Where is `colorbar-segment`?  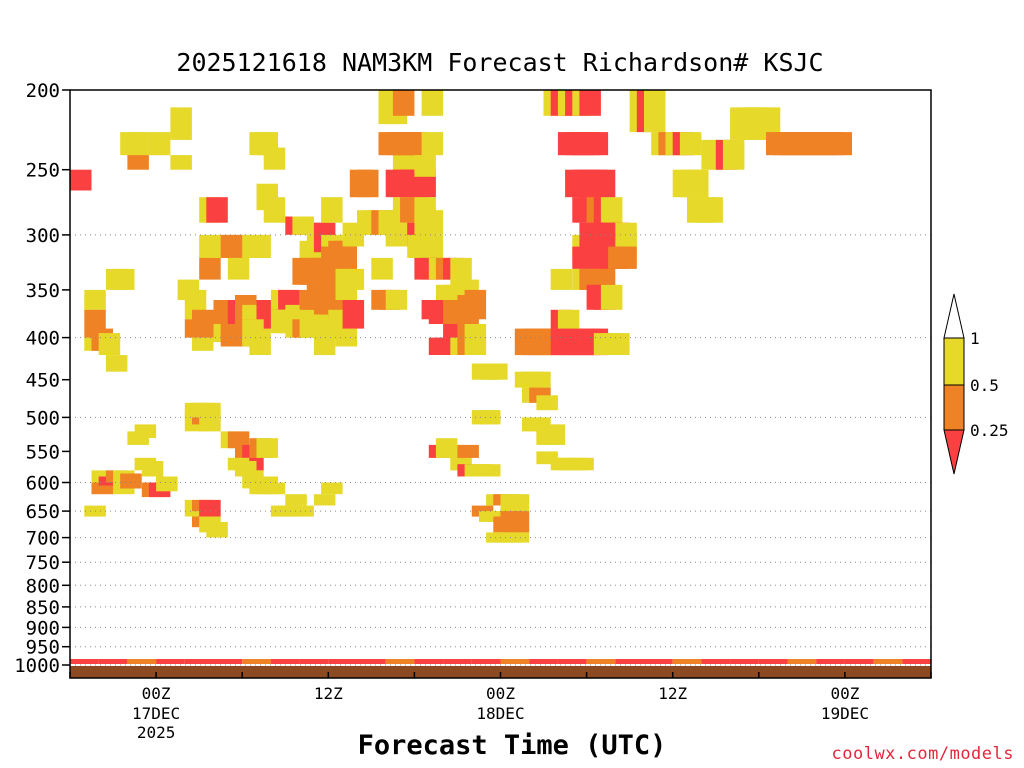
colorbar-segment is located at coordinates (954, 361).